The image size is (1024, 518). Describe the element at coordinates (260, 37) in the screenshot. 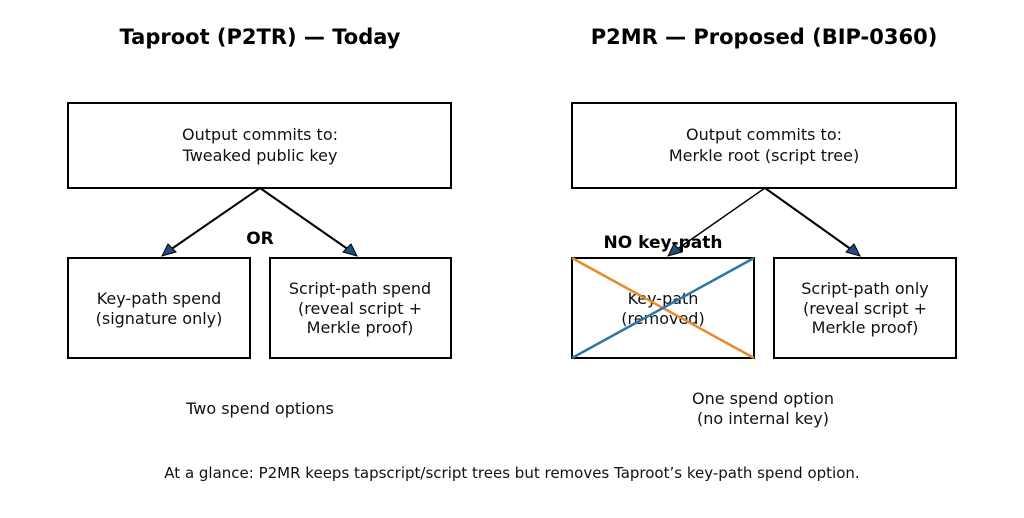

I see `left-title: Taproot (P2TR) — Today` at that location.